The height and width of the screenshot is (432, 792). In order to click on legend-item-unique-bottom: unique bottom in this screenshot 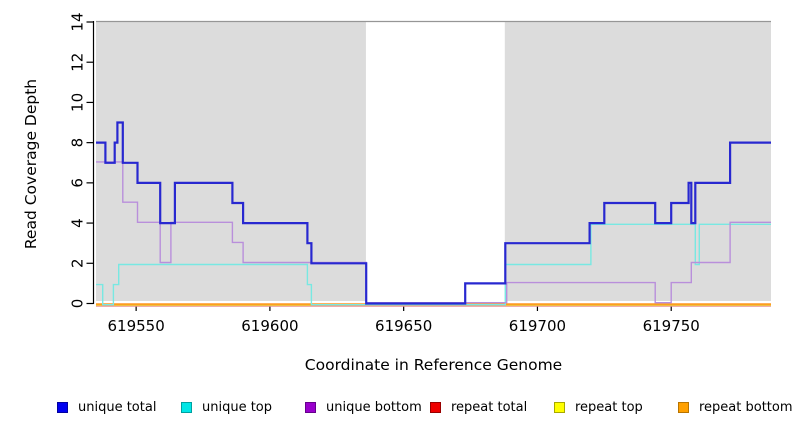, I will do `click(363, 407)`.